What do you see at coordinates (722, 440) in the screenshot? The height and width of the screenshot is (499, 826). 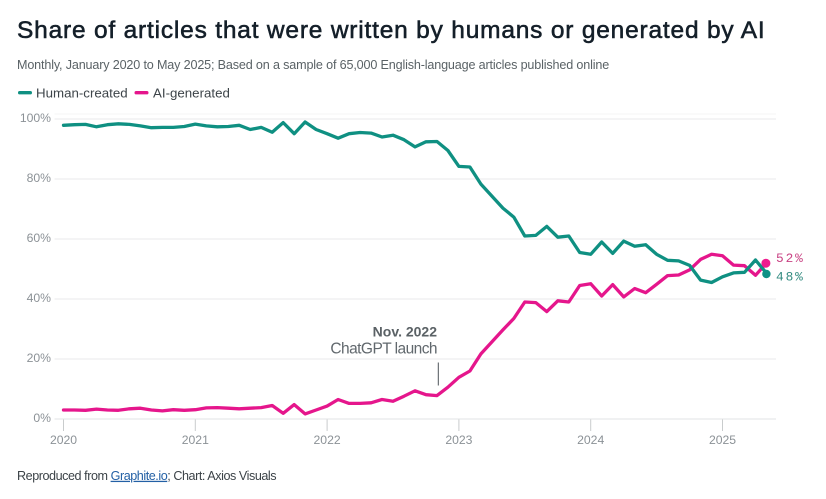 I see `svg-text: 2025` at bounding box center [722, 440].